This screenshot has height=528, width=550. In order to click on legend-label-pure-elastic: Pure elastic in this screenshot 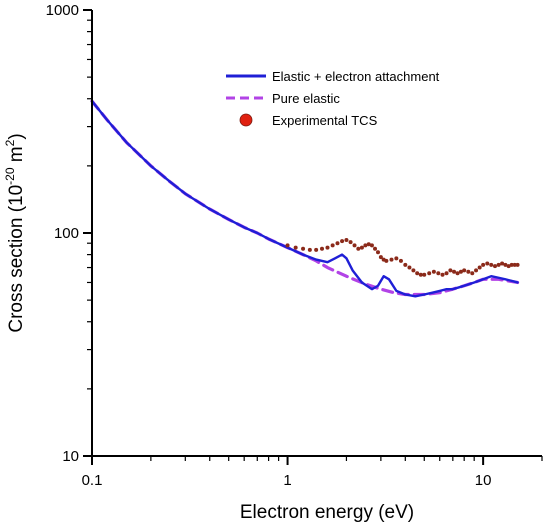, I will do `click(306, 98)`.